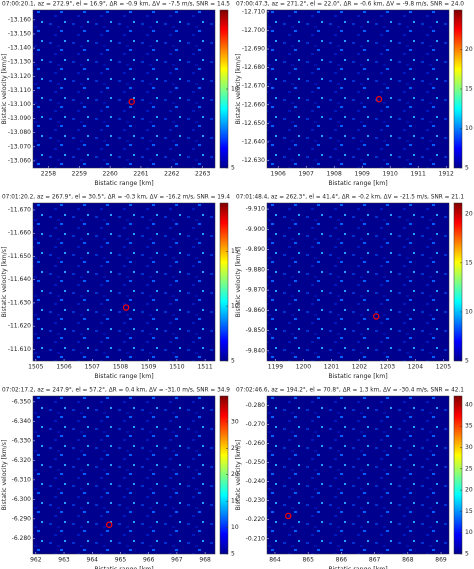 The image size is (474, 569). Describe the element at coordinates (19, 160) in the screenshot. I see `y-tick-label: -13.060` at that location.